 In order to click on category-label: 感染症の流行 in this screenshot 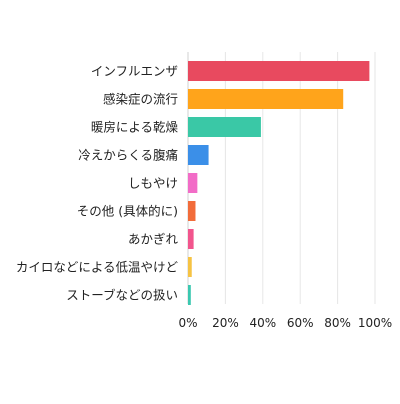, I will do `click(140, 99)`.